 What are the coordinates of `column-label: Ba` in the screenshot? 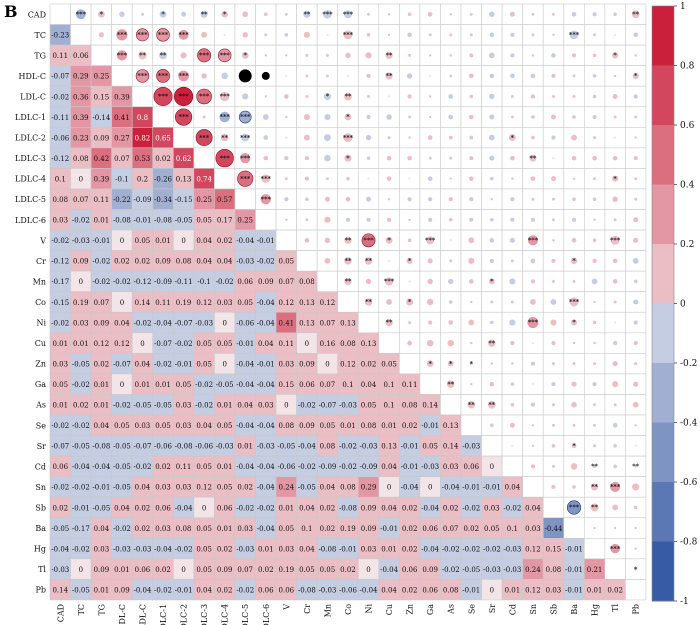 It's located at (574, 609).